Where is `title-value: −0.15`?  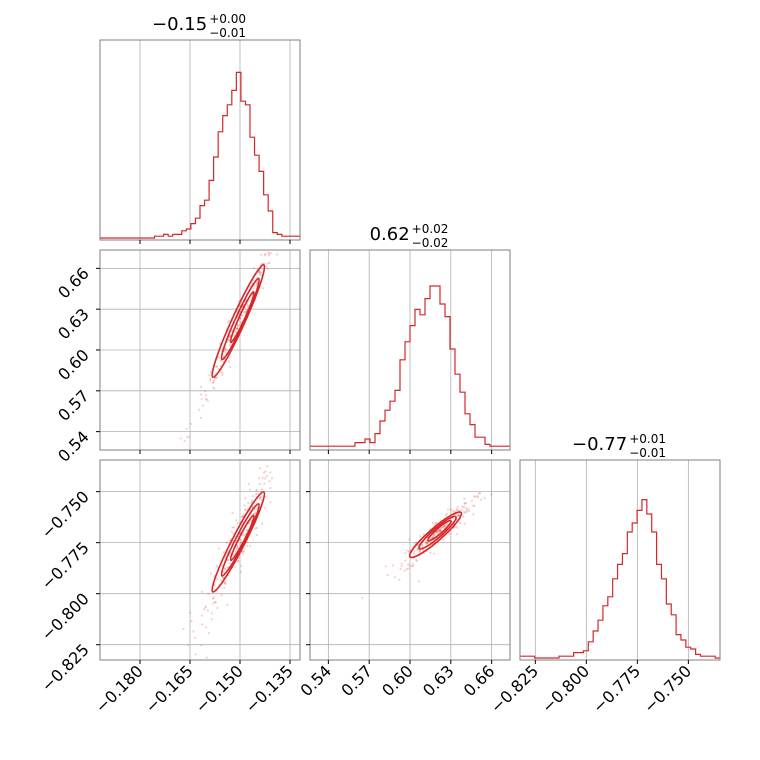
title-value: −0.15 is located at coordinates (179, 24).